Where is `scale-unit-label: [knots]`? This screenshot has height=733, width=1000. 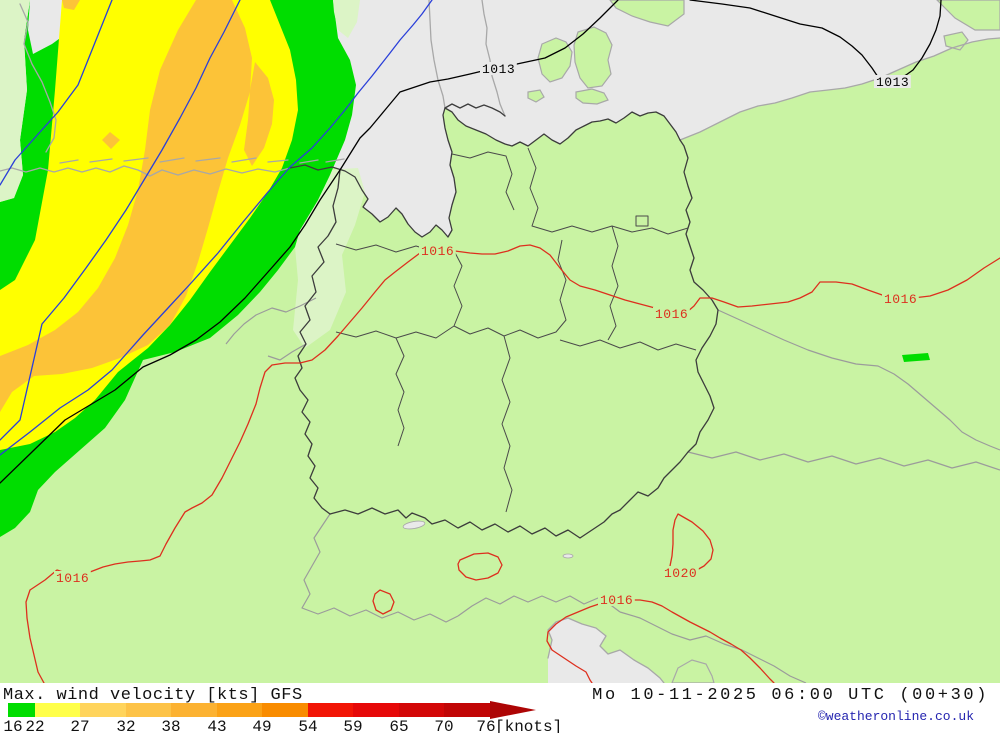 scale-unit-label: [knots] is located at coordinates (529, 725).